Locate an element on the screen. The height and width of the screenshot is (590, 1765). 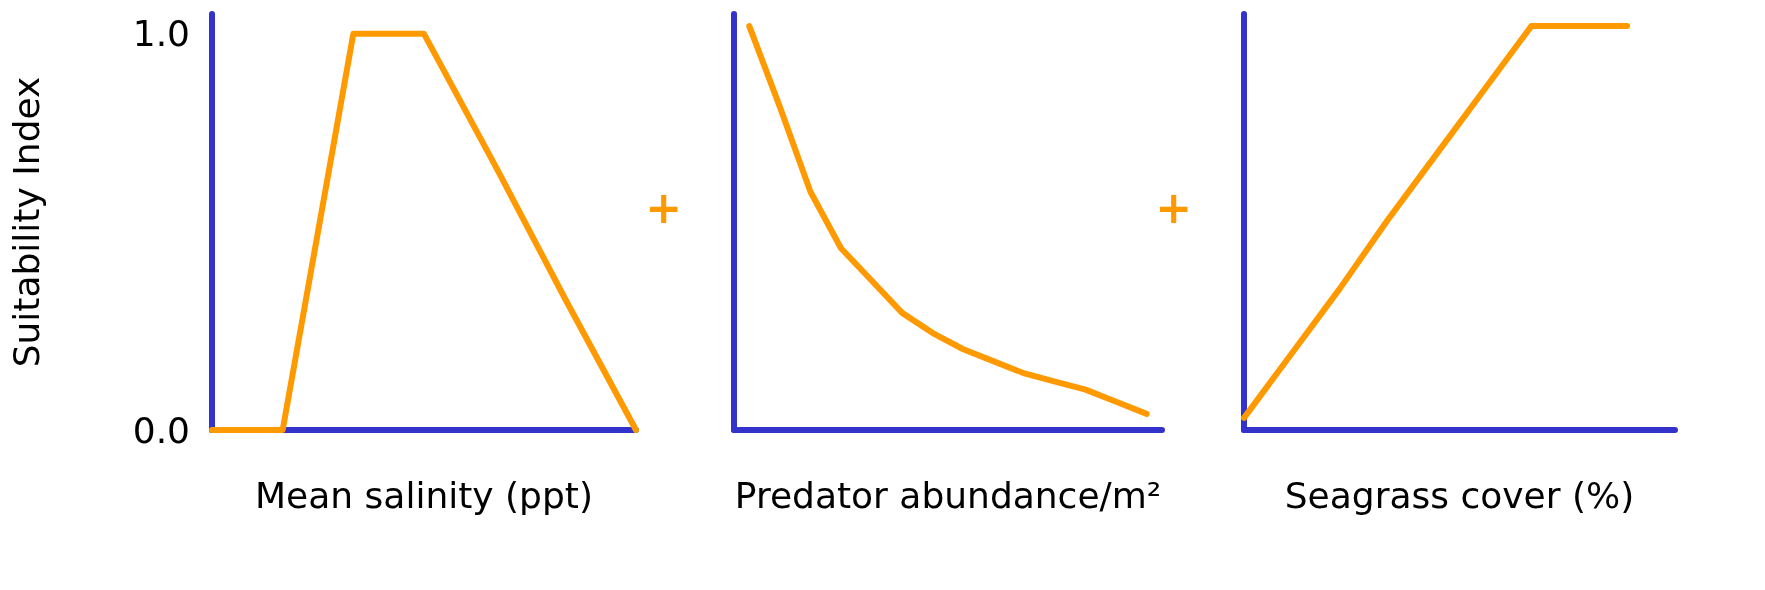
y-tick-label: 1.0 is located at coordinates (161, 34).